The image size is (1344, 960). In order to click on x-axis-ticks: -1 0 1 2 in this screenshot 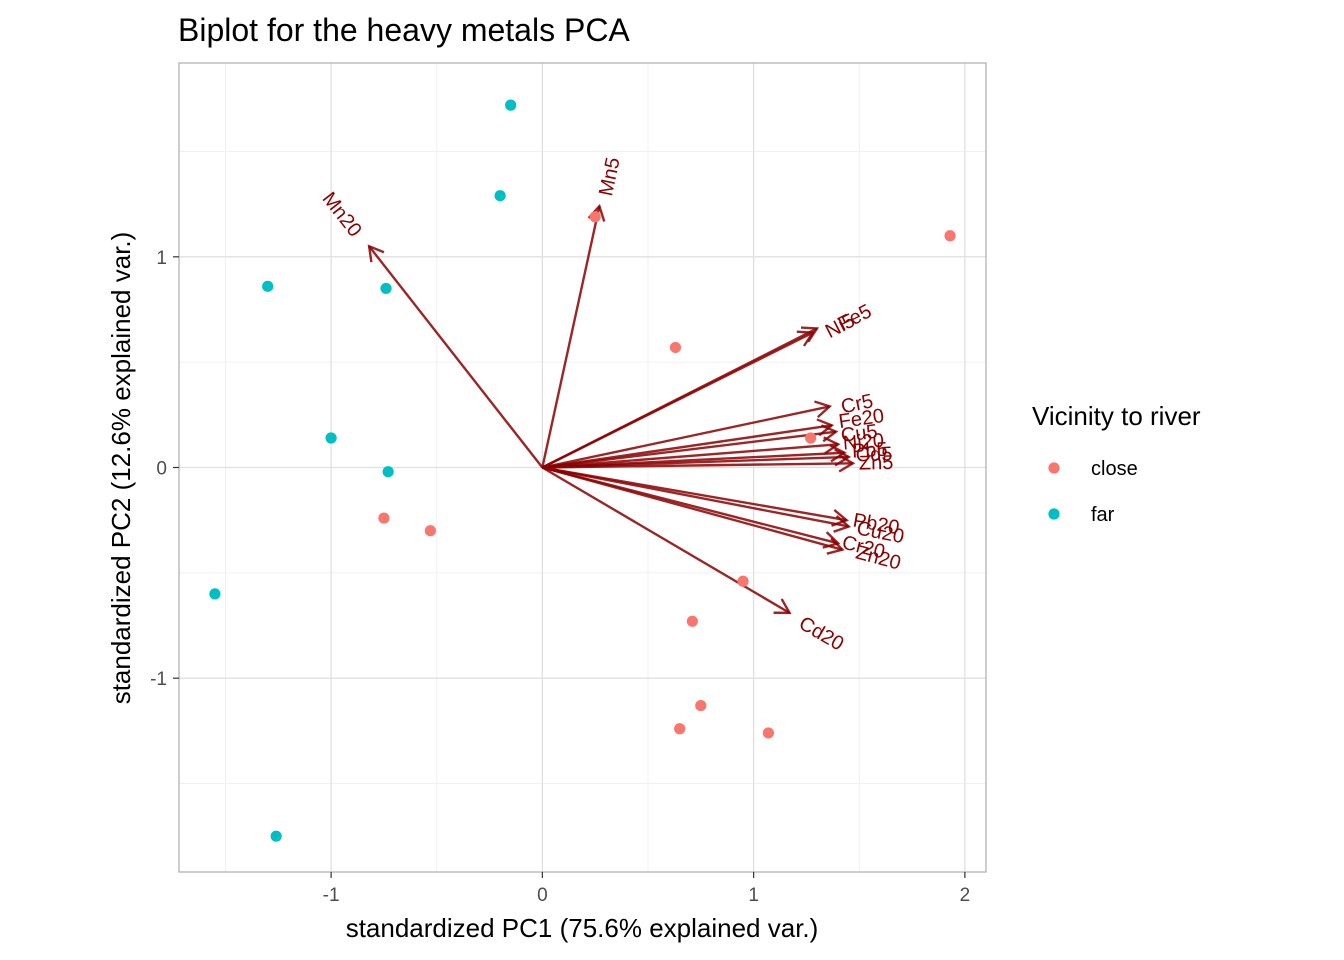, I will do `click(647, 889)`.